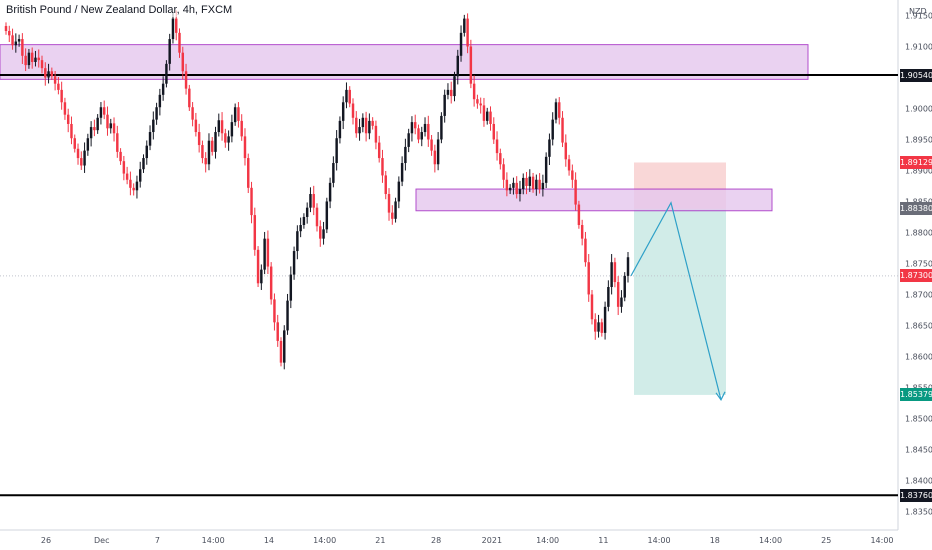 This screenshot has width=932, height=550. What do you see at coordinates (918, 387) in the screenshot?
I see `y-tick-label: 1.85500` at bounding box center [918, 387].